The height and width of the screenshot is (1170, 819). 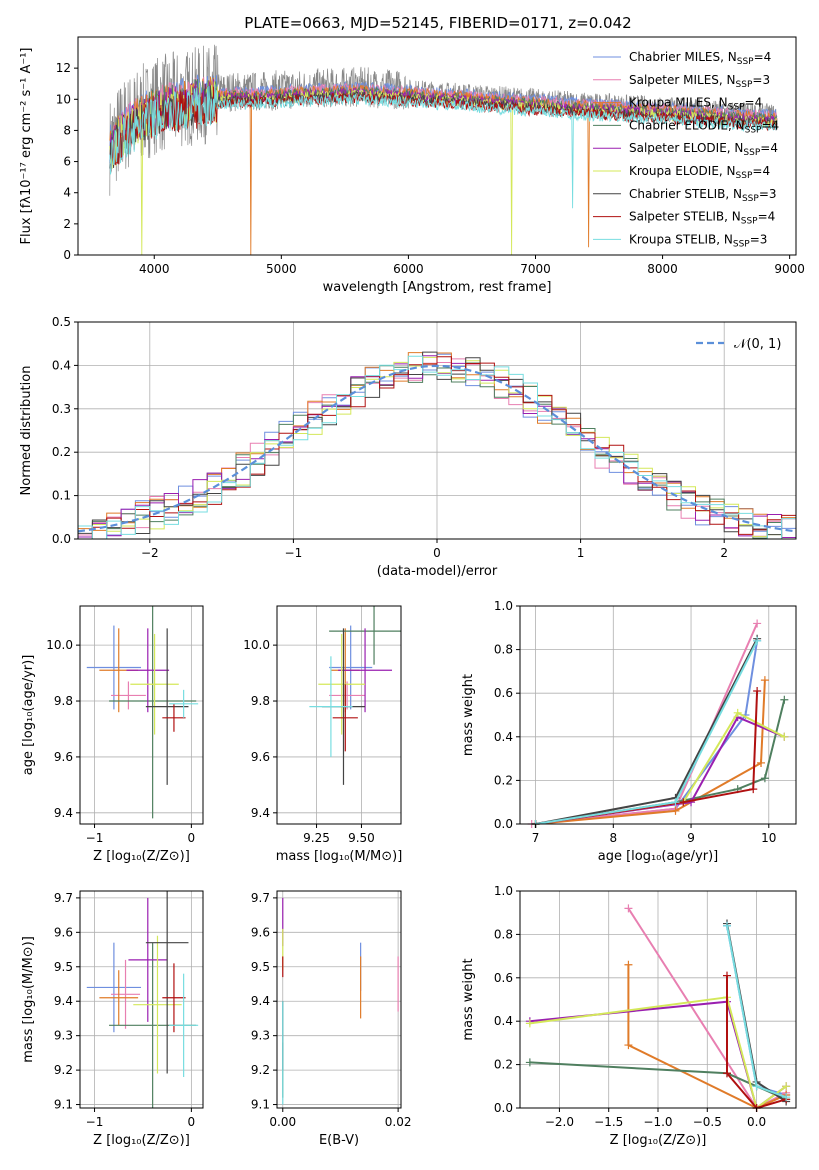 I want to click on y-tick-label: 0.1, so click(x=61, y=496).